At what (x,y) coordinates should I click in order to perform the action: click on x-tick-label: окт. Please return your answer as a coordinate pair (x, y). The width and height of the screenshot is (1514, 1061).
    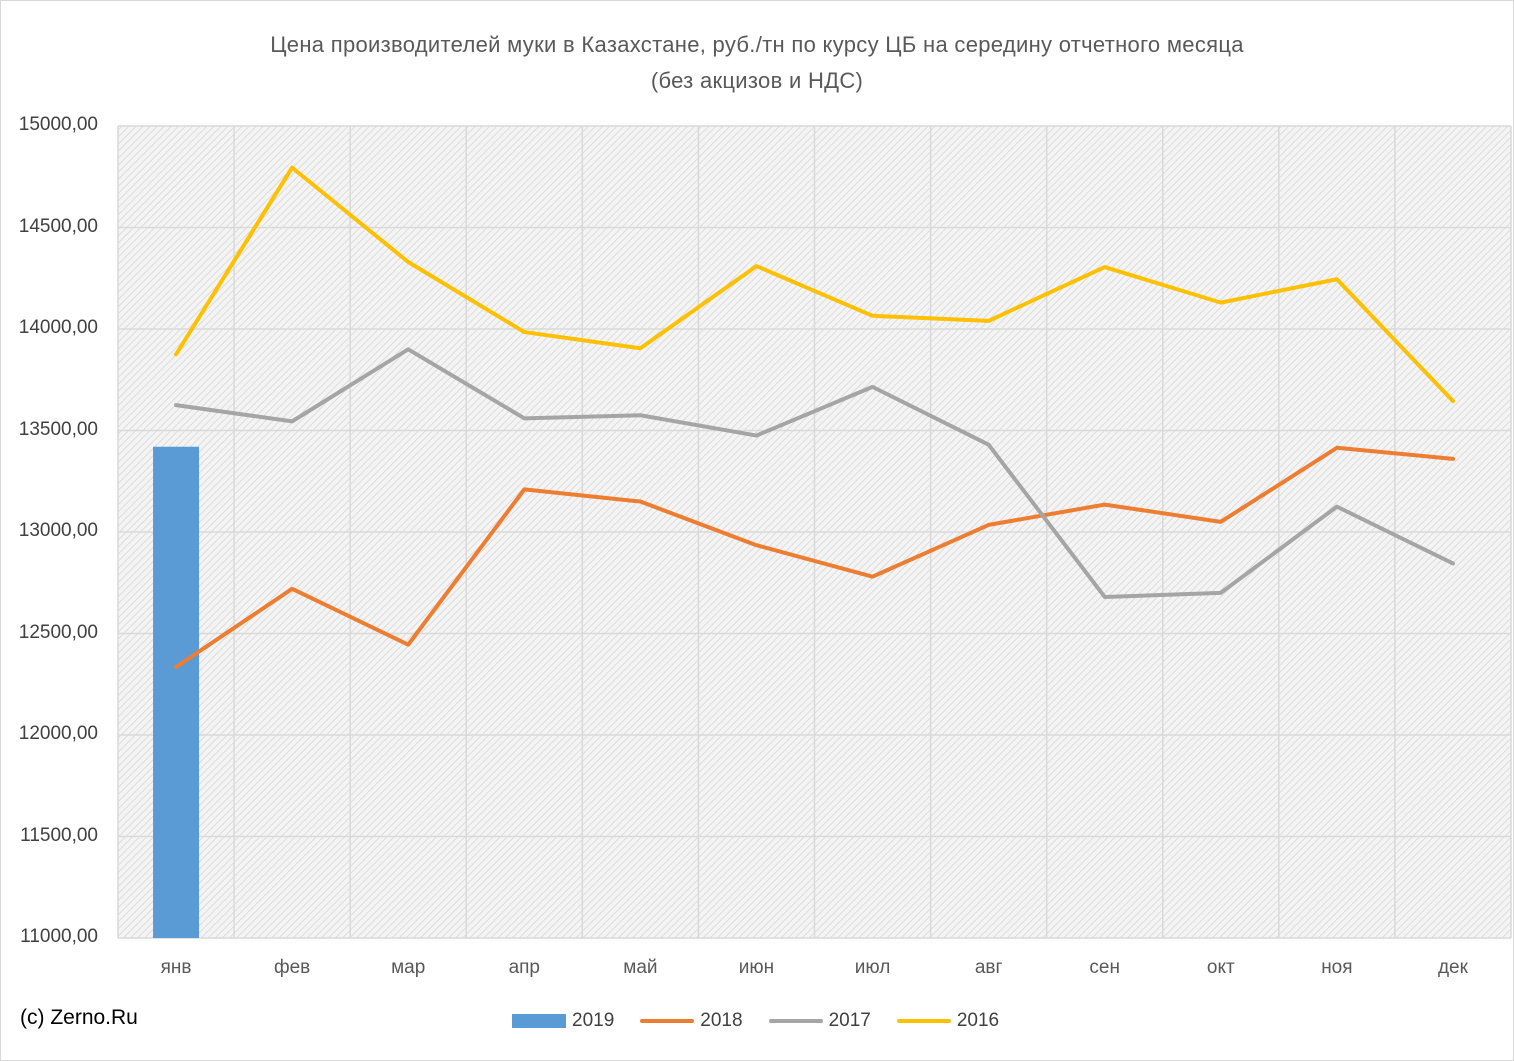
    Looking at the image, I should click on (1220, 967).